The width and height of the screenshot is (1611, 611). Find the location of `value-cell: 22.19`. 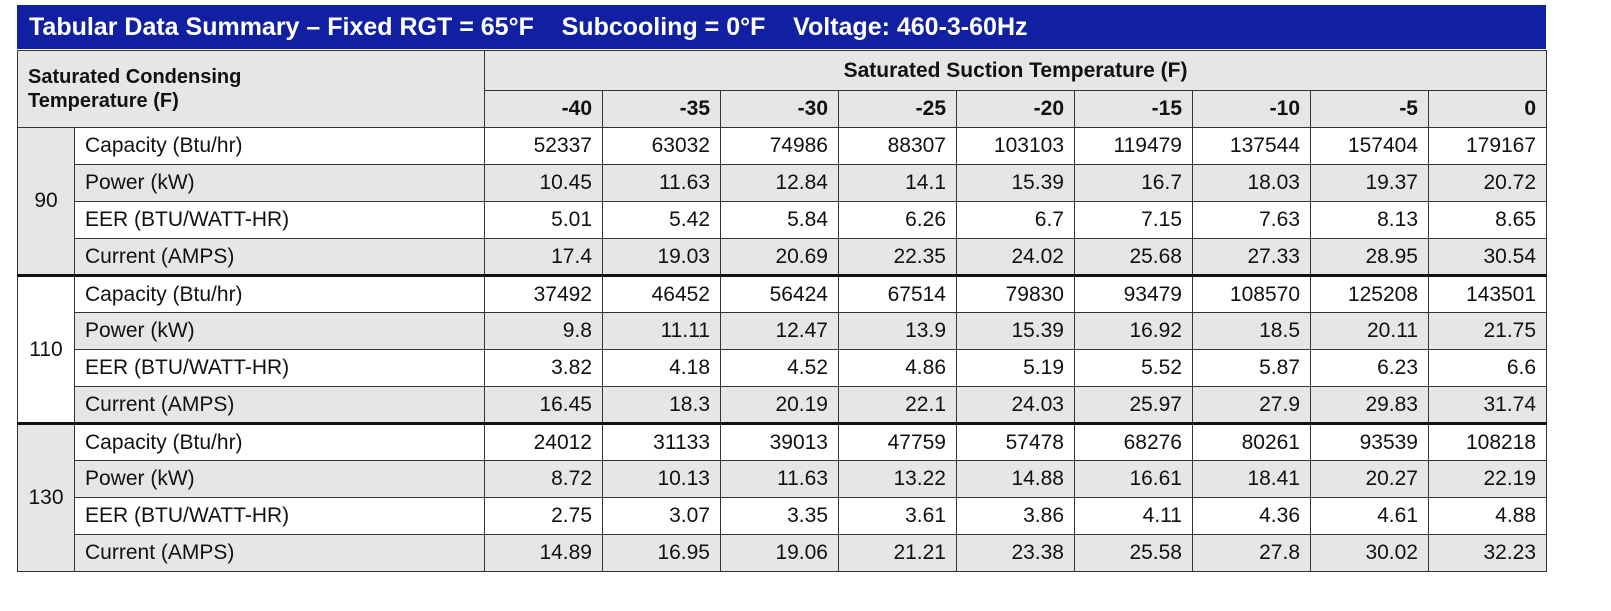

value-cell: 22.19 is located at coordinates (1487, 479).